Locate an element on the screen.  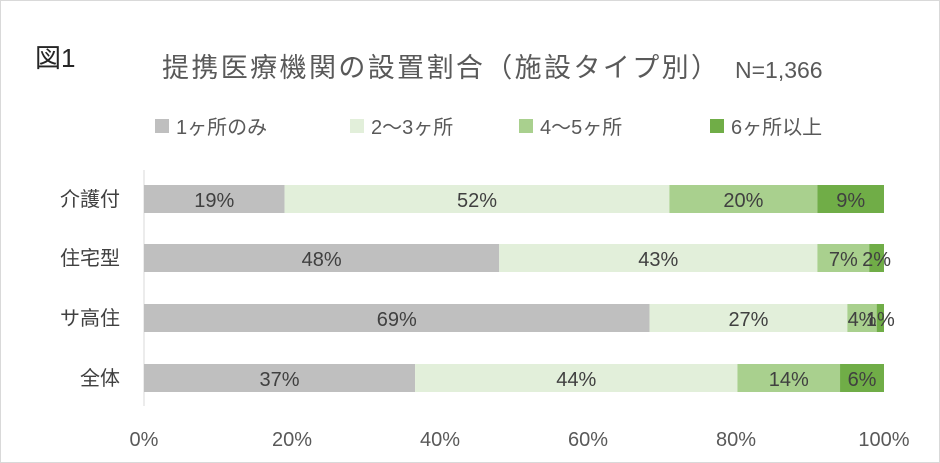
data-label: 69% is located at coordinates (397, 320).